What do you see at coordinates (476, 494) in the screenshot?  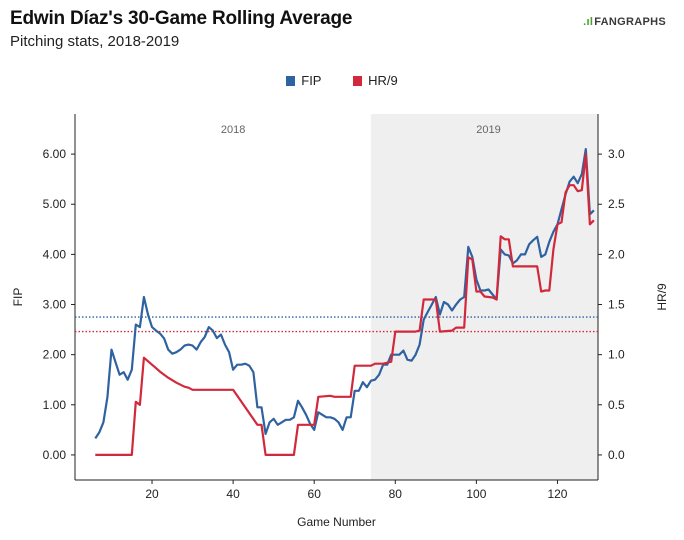 I see `x-tick-label: 100` at bounding box center [476, 494].